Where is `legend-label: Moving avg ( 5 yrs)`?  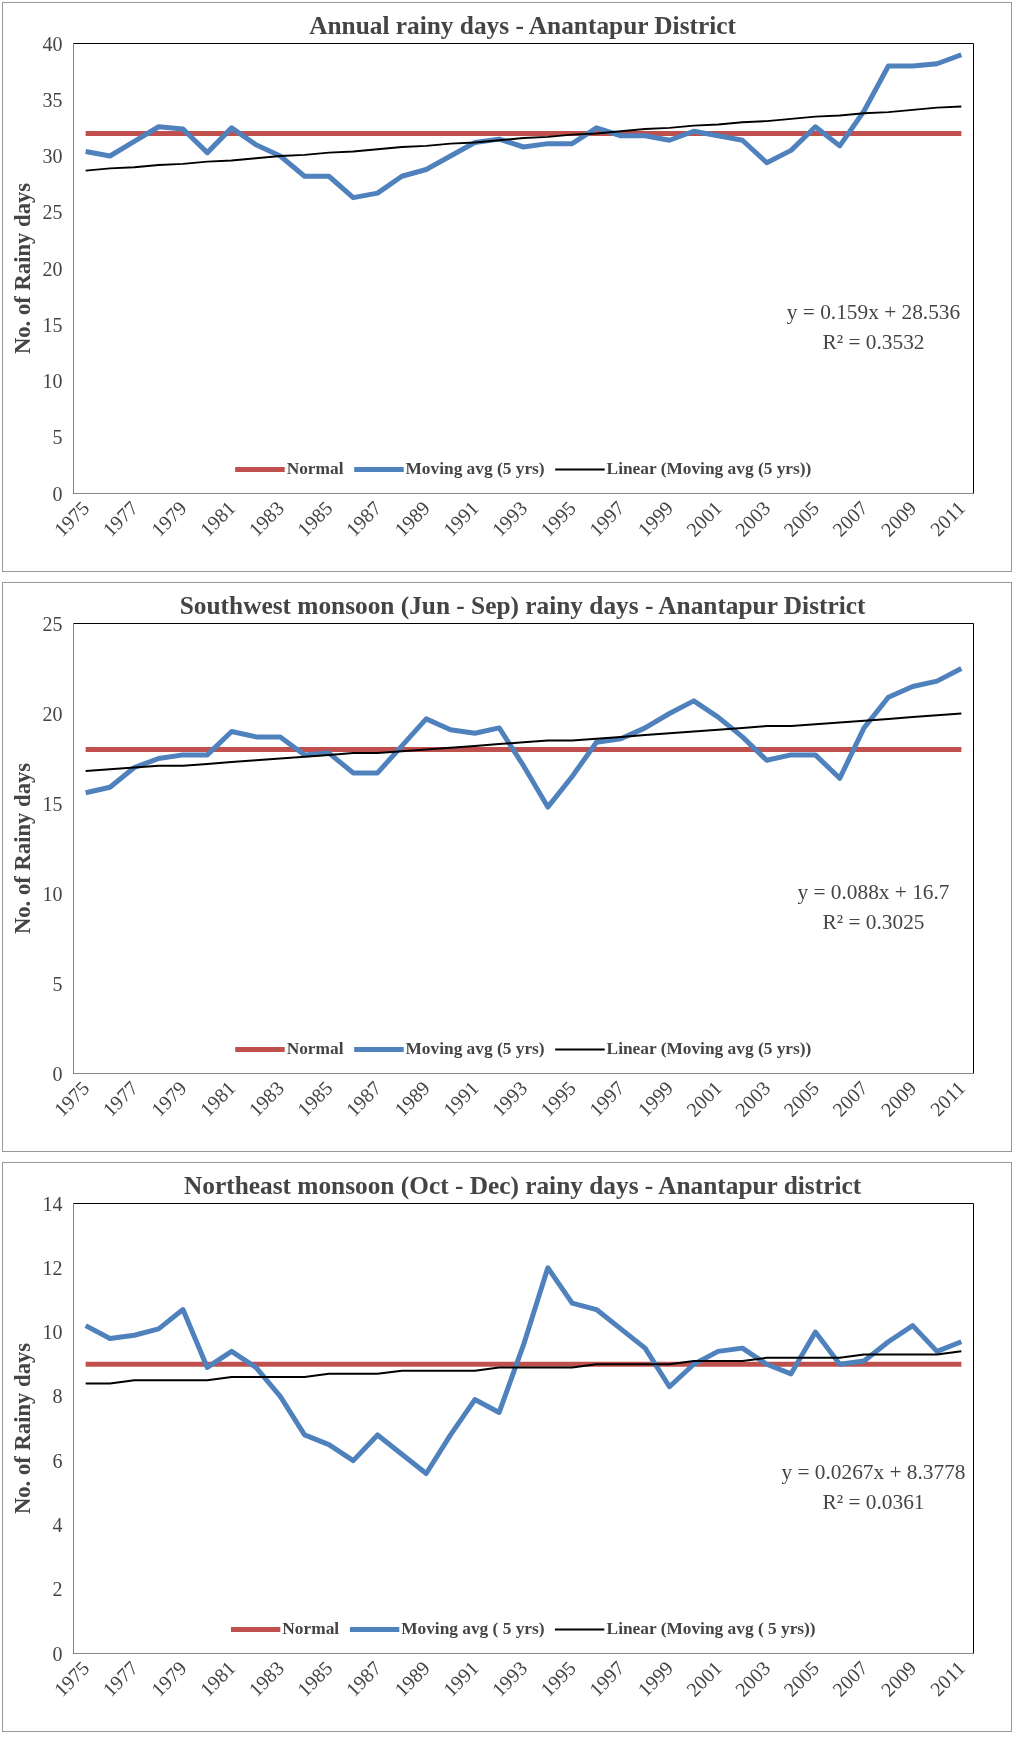
legend-label: Moving avg ( 5 yrs) is located at coordinates (473, 1629).